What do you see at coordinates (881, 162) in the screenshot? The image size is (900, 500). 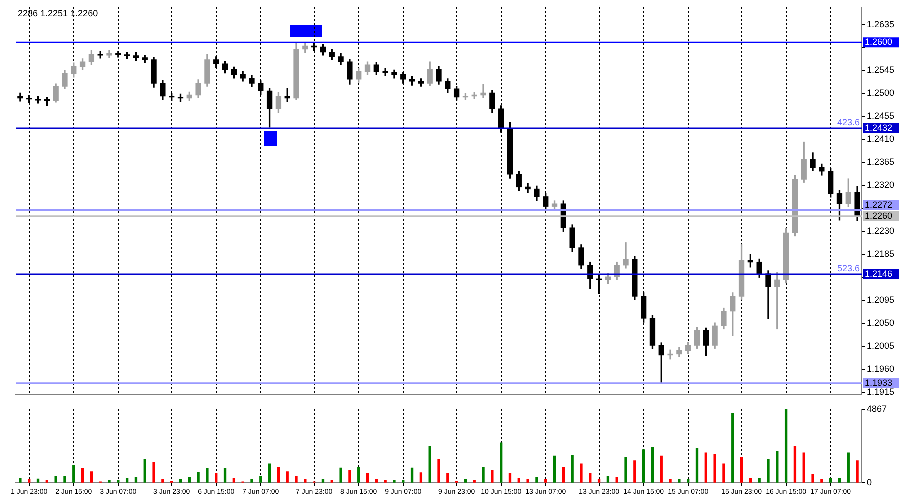 I see `y-tick-label: 1.2365` at bounding box center [881, 162].